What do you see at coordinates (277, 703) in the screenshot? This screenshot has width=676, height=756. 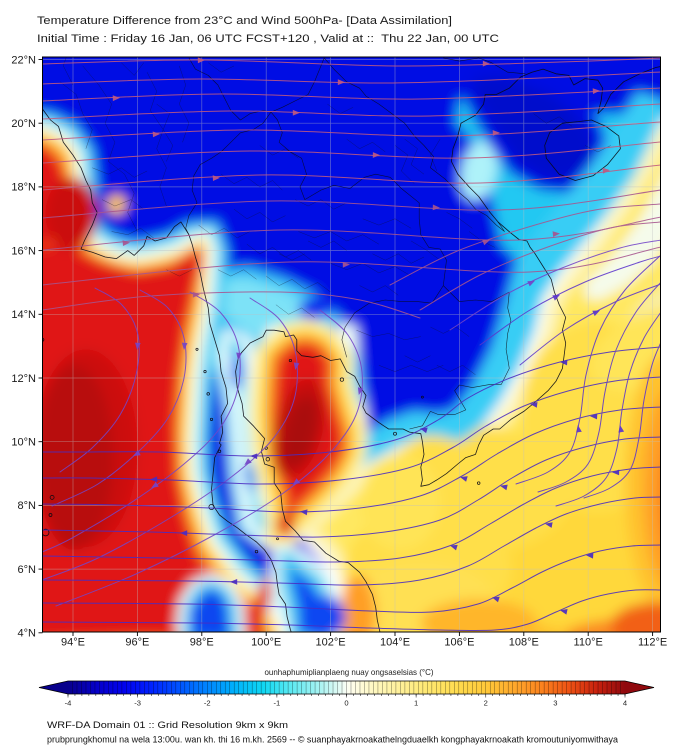 I see `svg-text: -1` at bounding box center [277, 703].